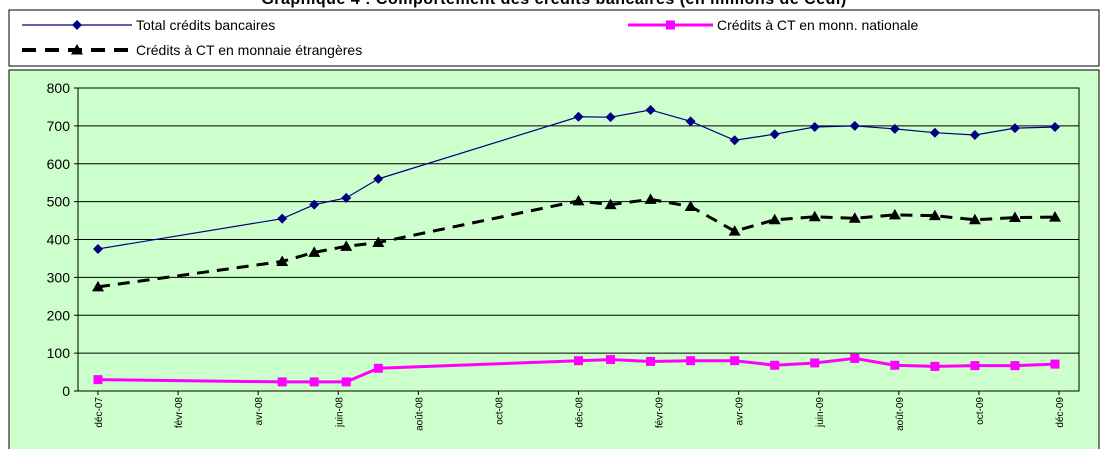 This screenshot has width=1108, height=449. What do you see at coordinates (59, 202) in the screenshot?
I see `y-tick-label: 500` at bounding box center [59, 202].